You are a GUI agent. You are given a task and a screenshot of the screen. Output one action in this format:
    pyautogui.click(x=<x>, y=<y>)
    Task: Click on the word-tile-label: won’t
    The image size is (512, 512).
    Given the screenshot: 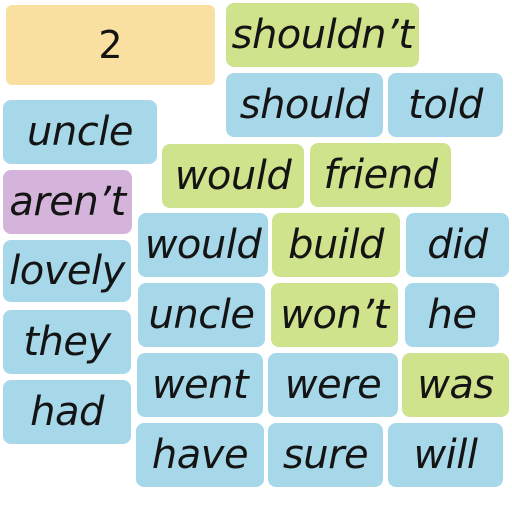 What is the action you would take?
    pyautogui.click(x=334, y=315)
    